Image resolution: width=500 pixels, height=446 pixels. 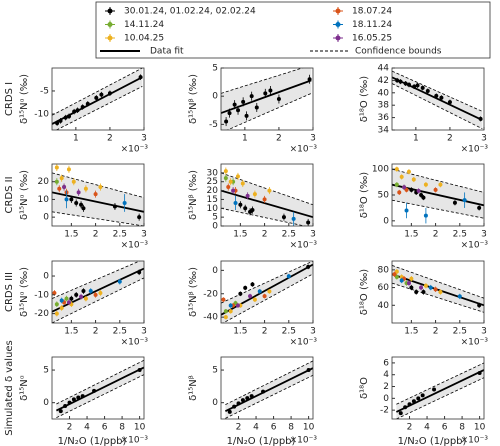 I want to click on y-tick-label: -20, so click(x=41, y=314).